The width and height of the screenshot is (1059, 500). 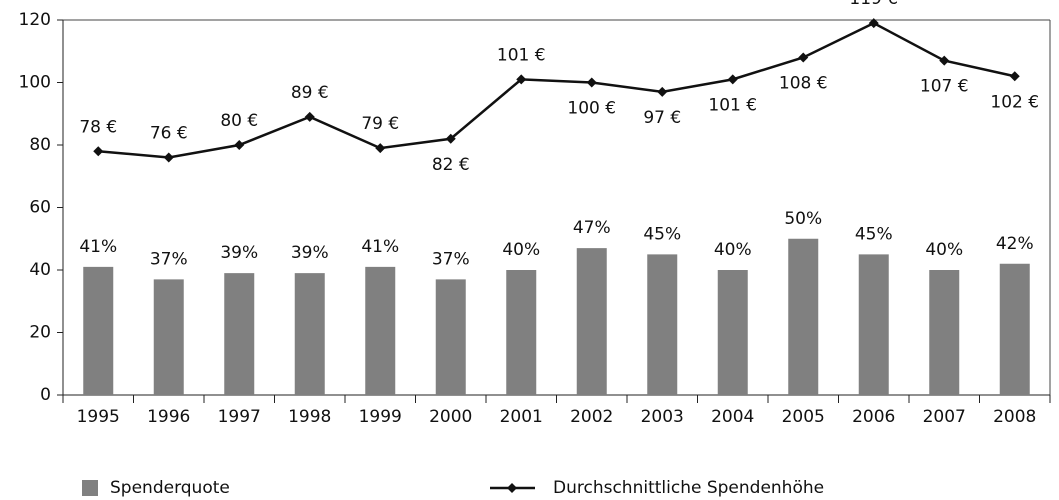 I want to click on line-value-label: 100 €, so click(x=591, y=109).